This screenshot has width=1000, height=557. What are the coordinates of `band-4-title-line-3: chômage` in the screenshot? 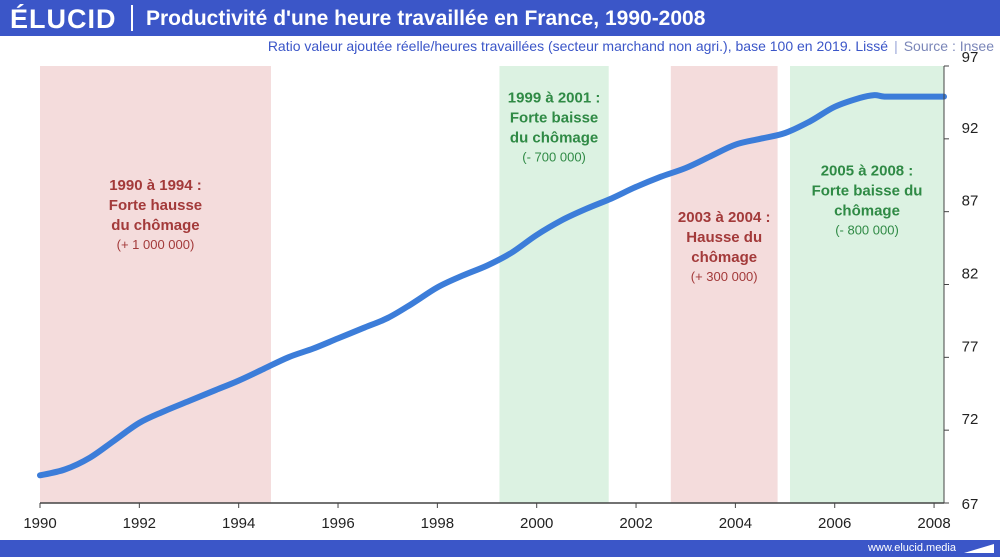 It's located at (867, 210).